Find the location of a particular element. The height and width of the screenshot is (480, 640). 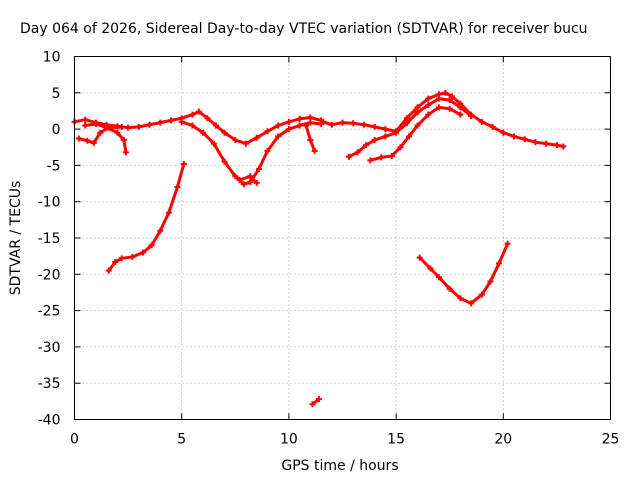

y-tick-label: -15 is located at coordinates (49, 239).